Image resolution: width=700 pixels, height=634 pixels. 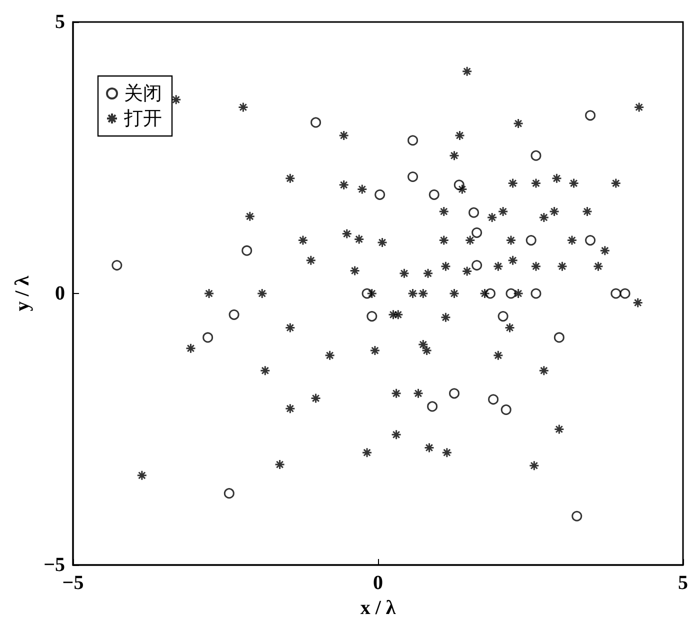 What do you see at coordinates (23, 294) in the screenshot?
I see `y-axis-title: y / λ` at bounding box center [23, 294].